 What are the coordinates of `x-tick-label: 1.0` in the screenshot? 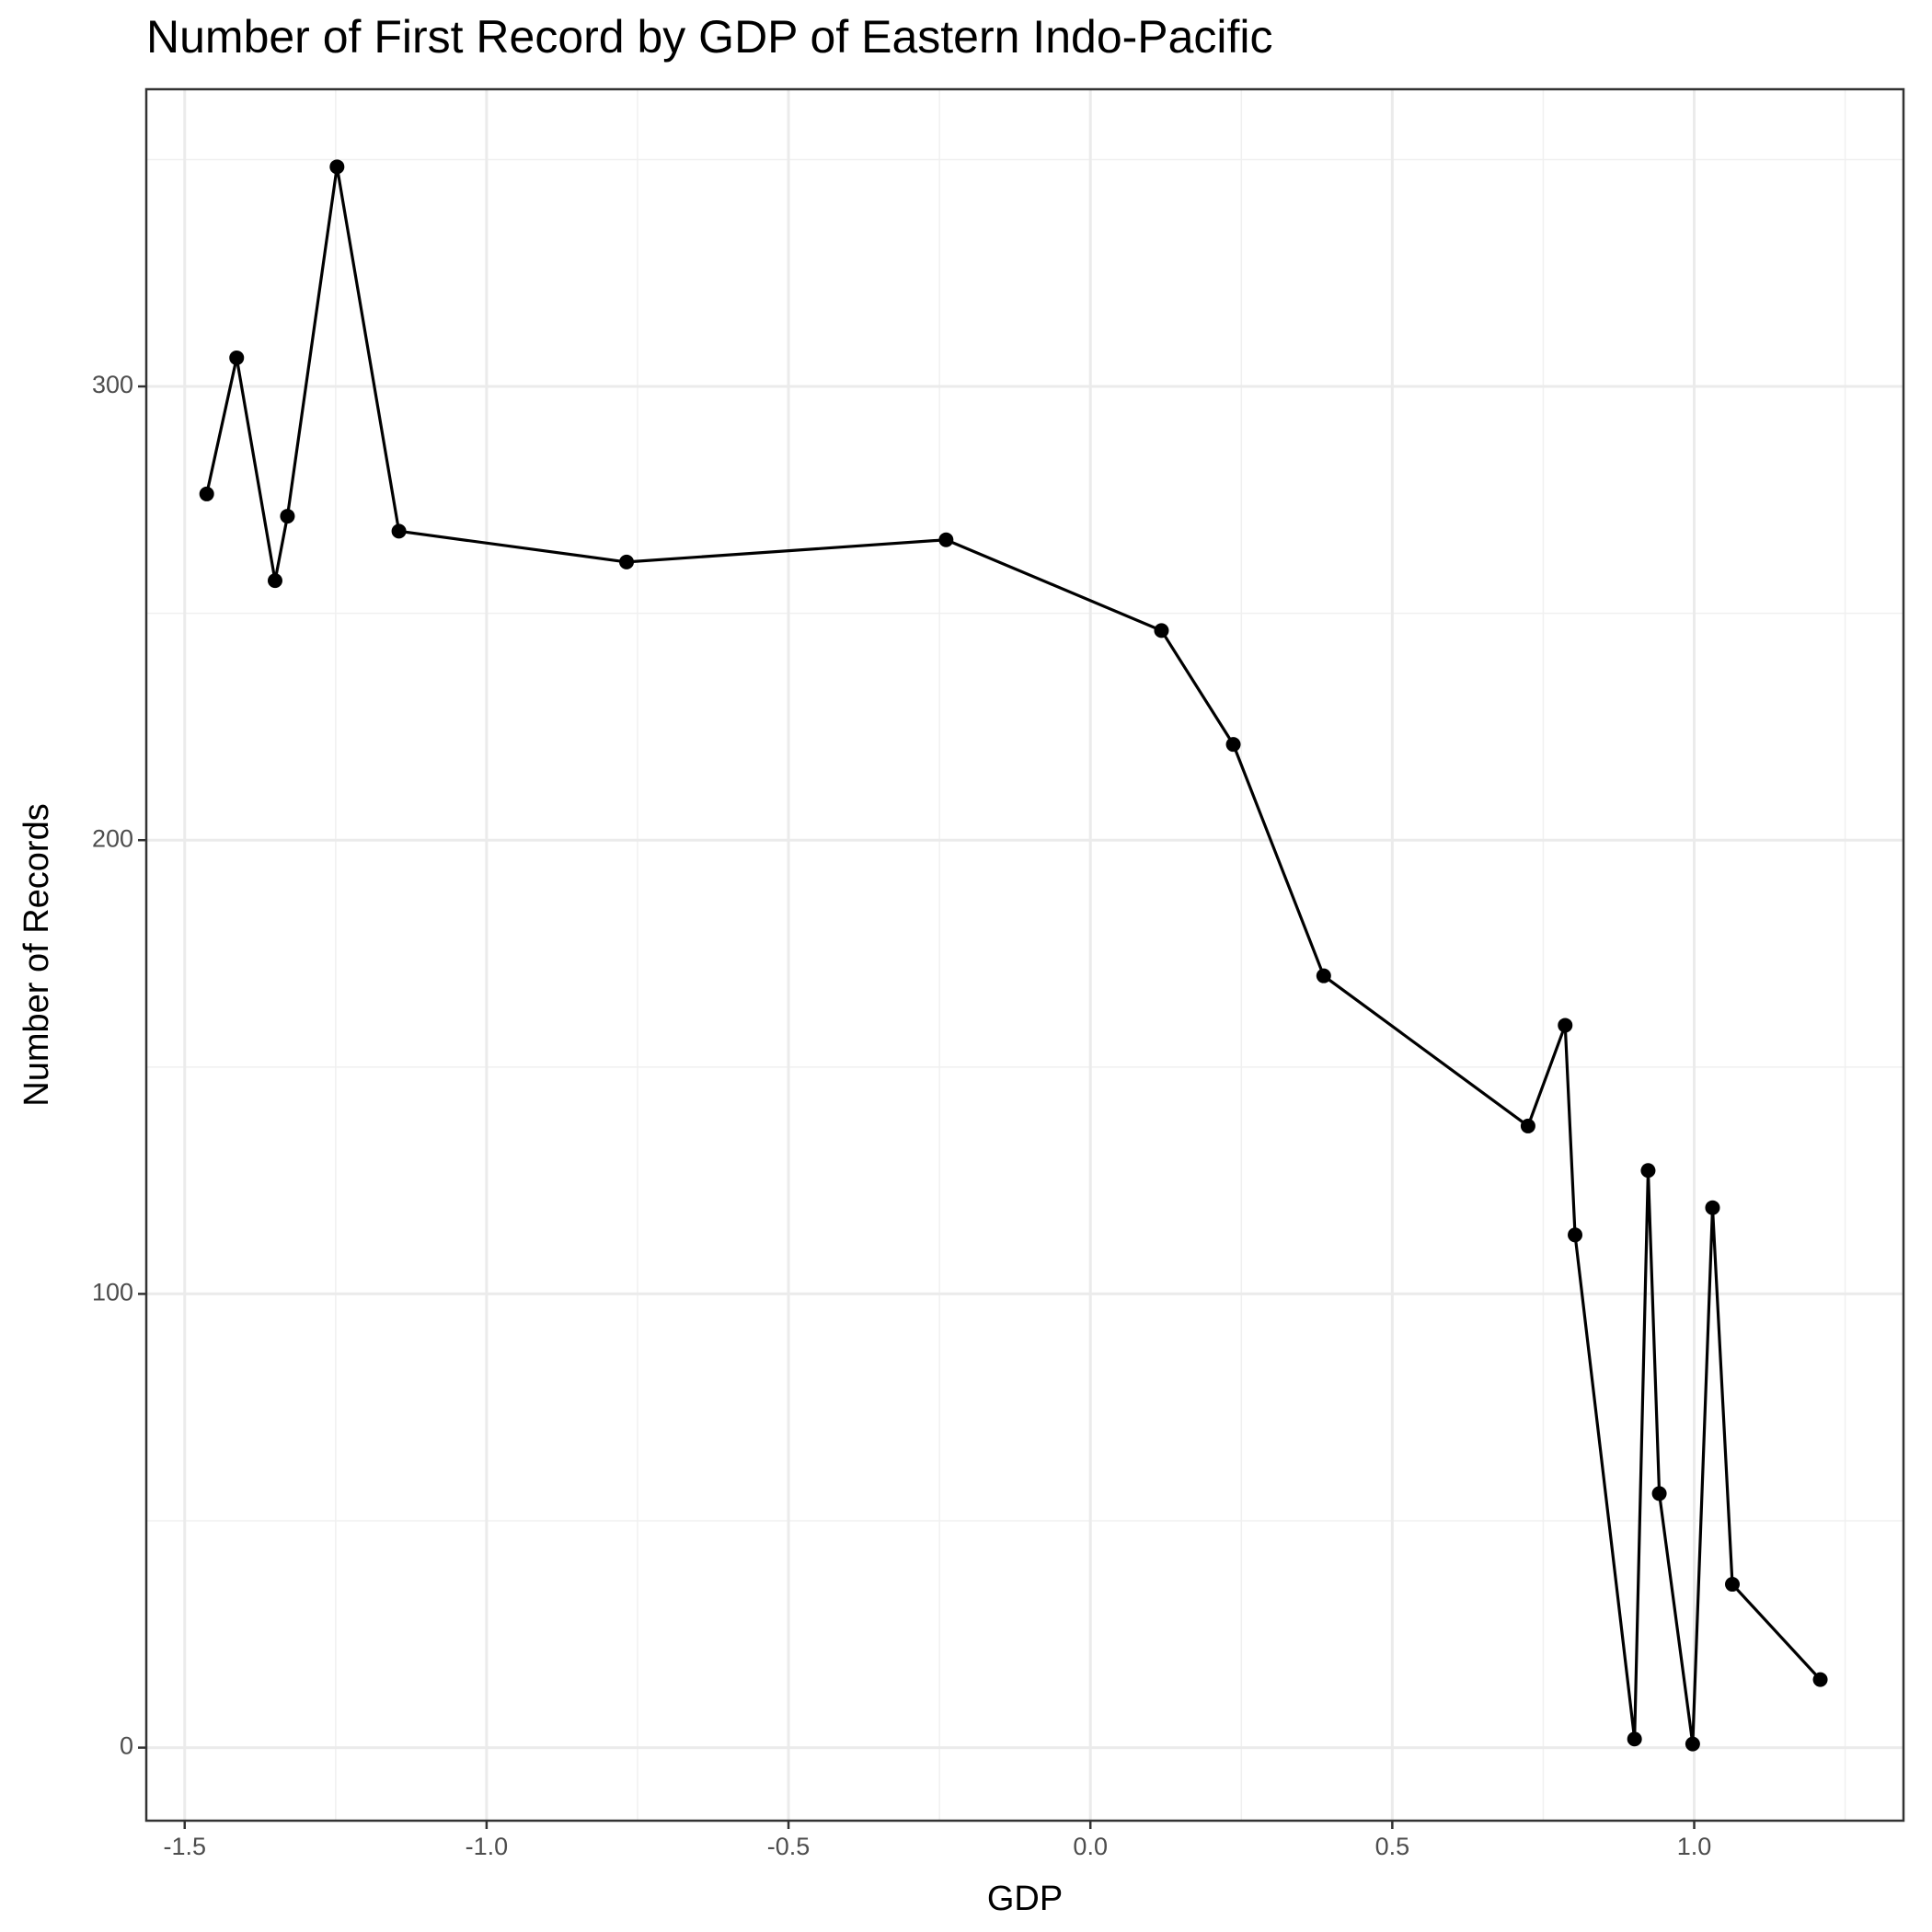 It's located at (1694, 1846).